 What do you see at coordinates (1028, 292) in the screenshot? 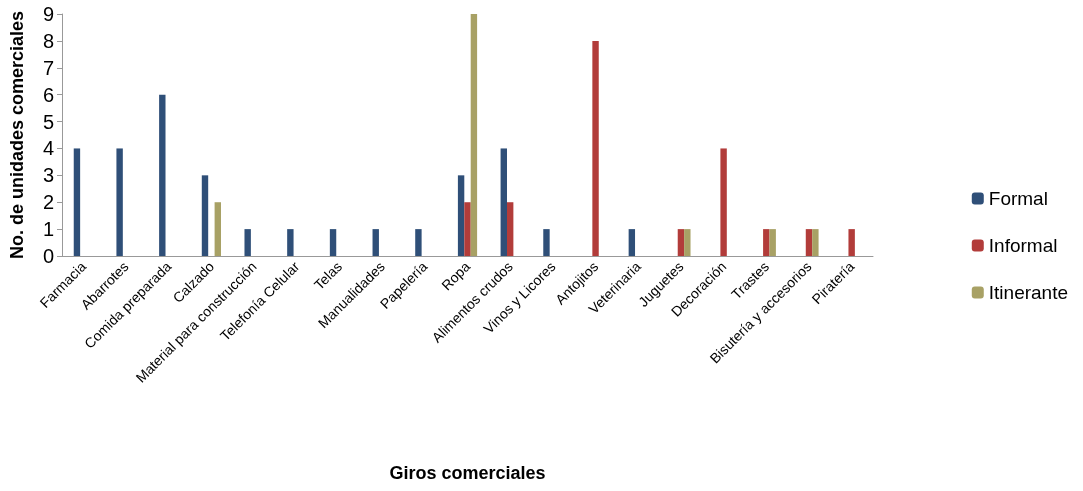
I see `legend-label: Itinerante` at bounding box center [1028, 292].